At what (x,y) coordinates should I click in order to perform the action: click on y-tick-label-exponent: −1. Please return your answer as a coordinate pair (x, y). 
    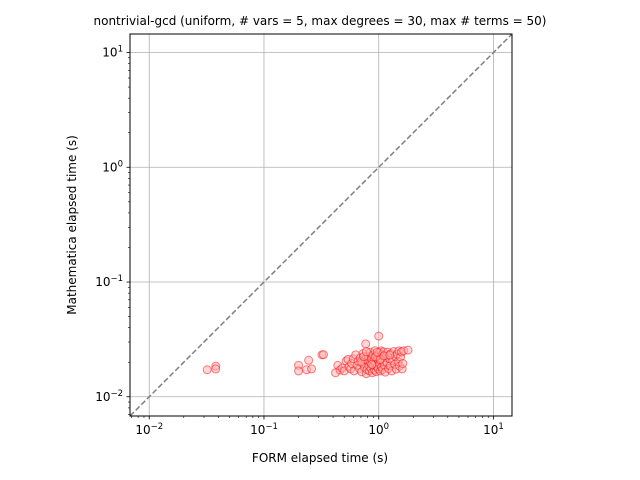
    Looking at the image, I should click on (116, 279).